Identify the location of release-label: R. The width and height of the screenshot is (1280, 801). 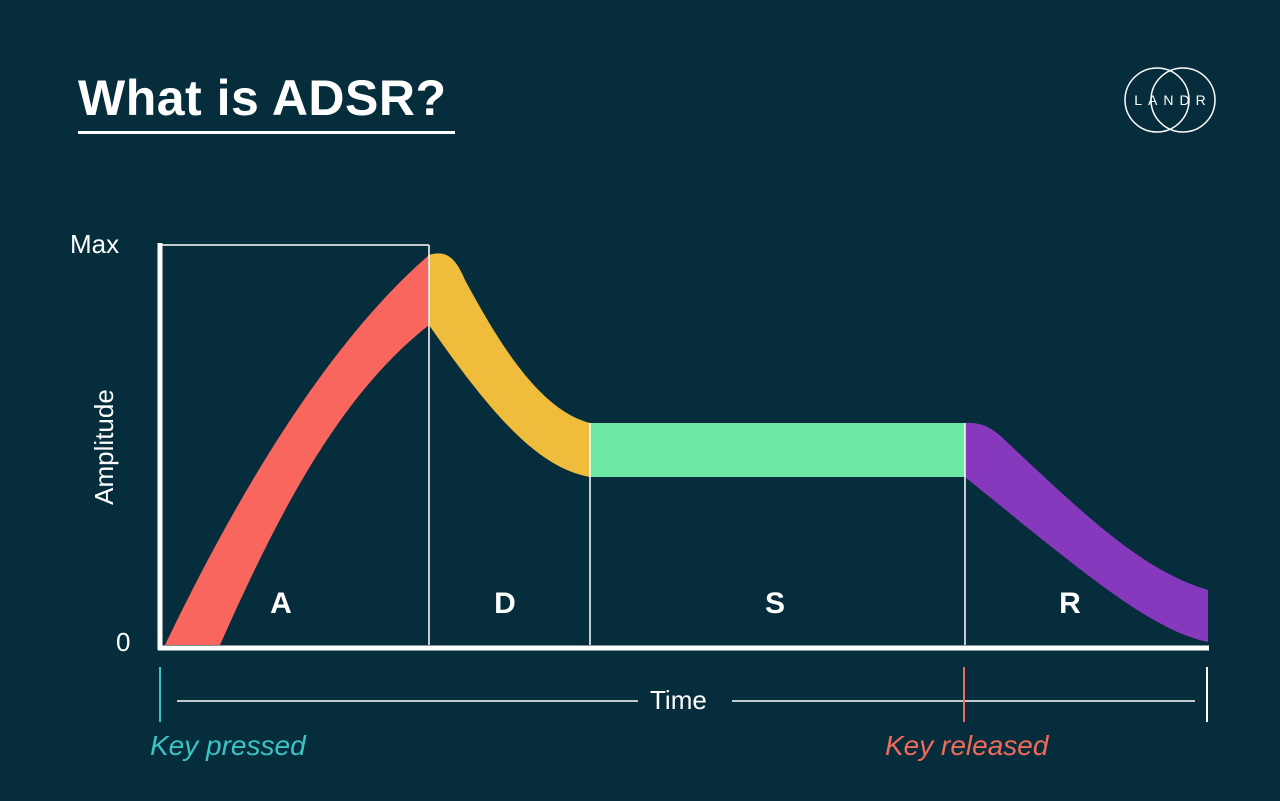
(1070, 603).